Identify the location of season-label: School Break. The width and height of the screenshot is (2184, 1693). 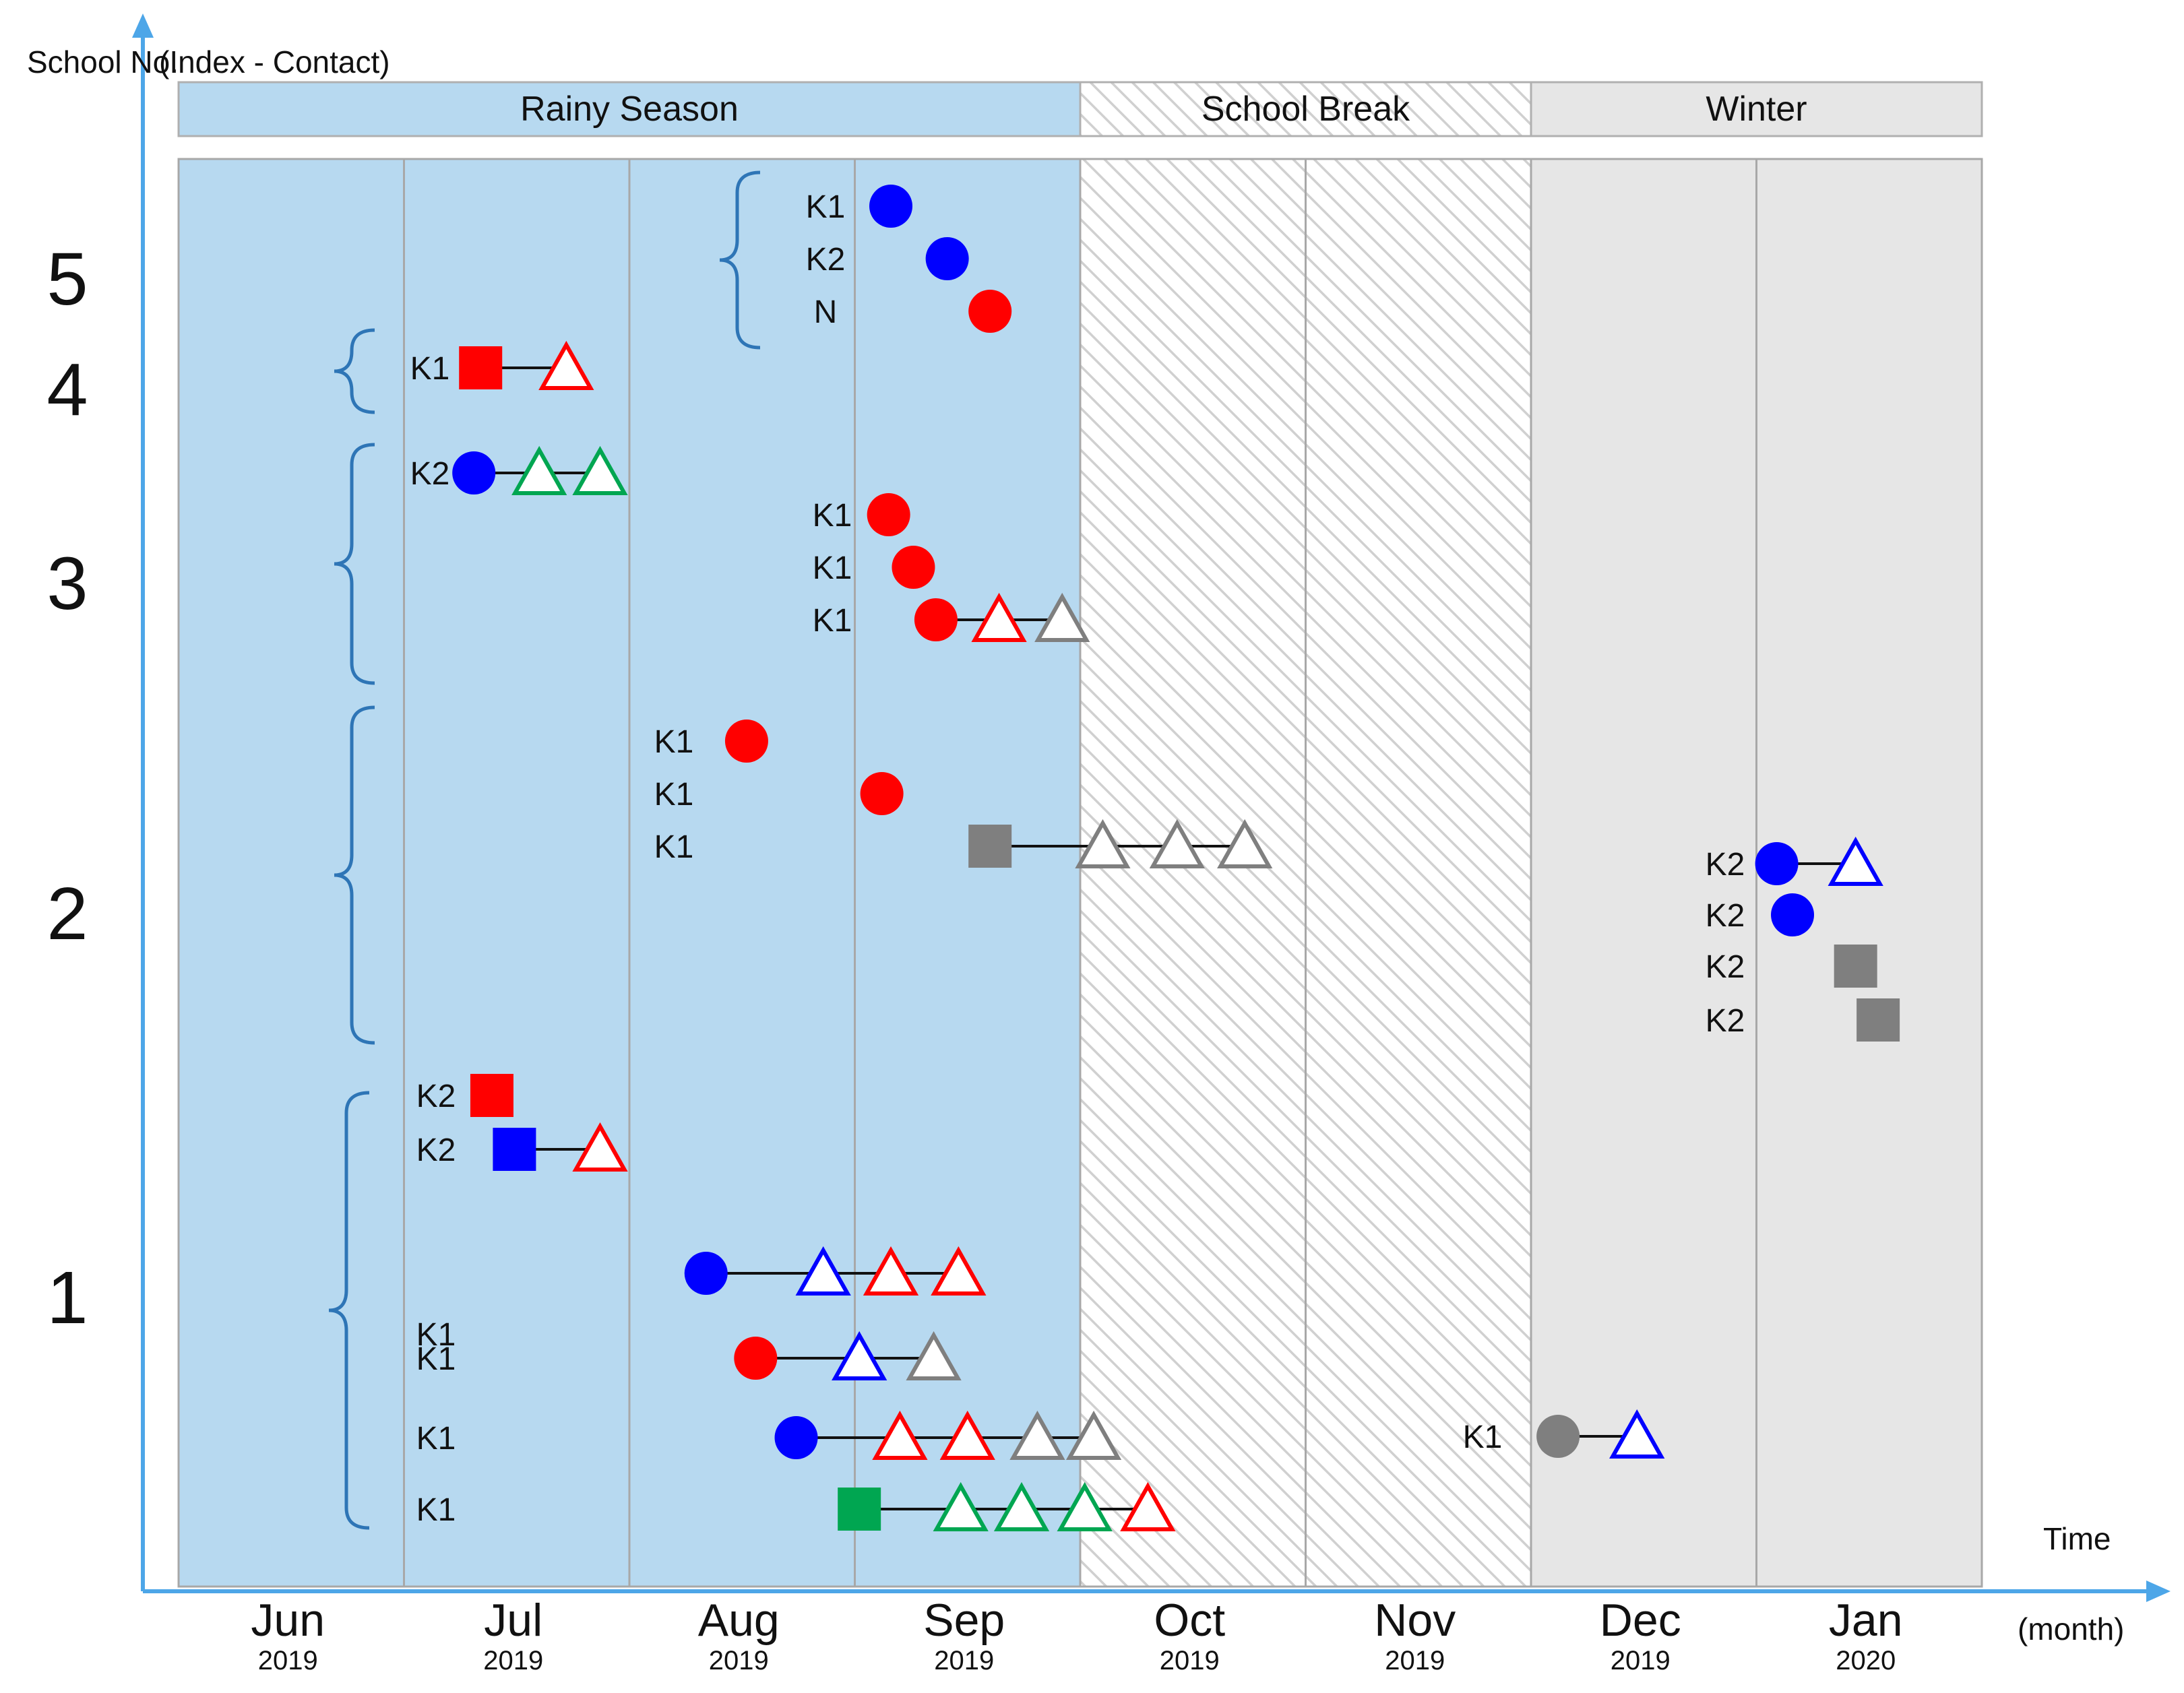
(1306, 109).